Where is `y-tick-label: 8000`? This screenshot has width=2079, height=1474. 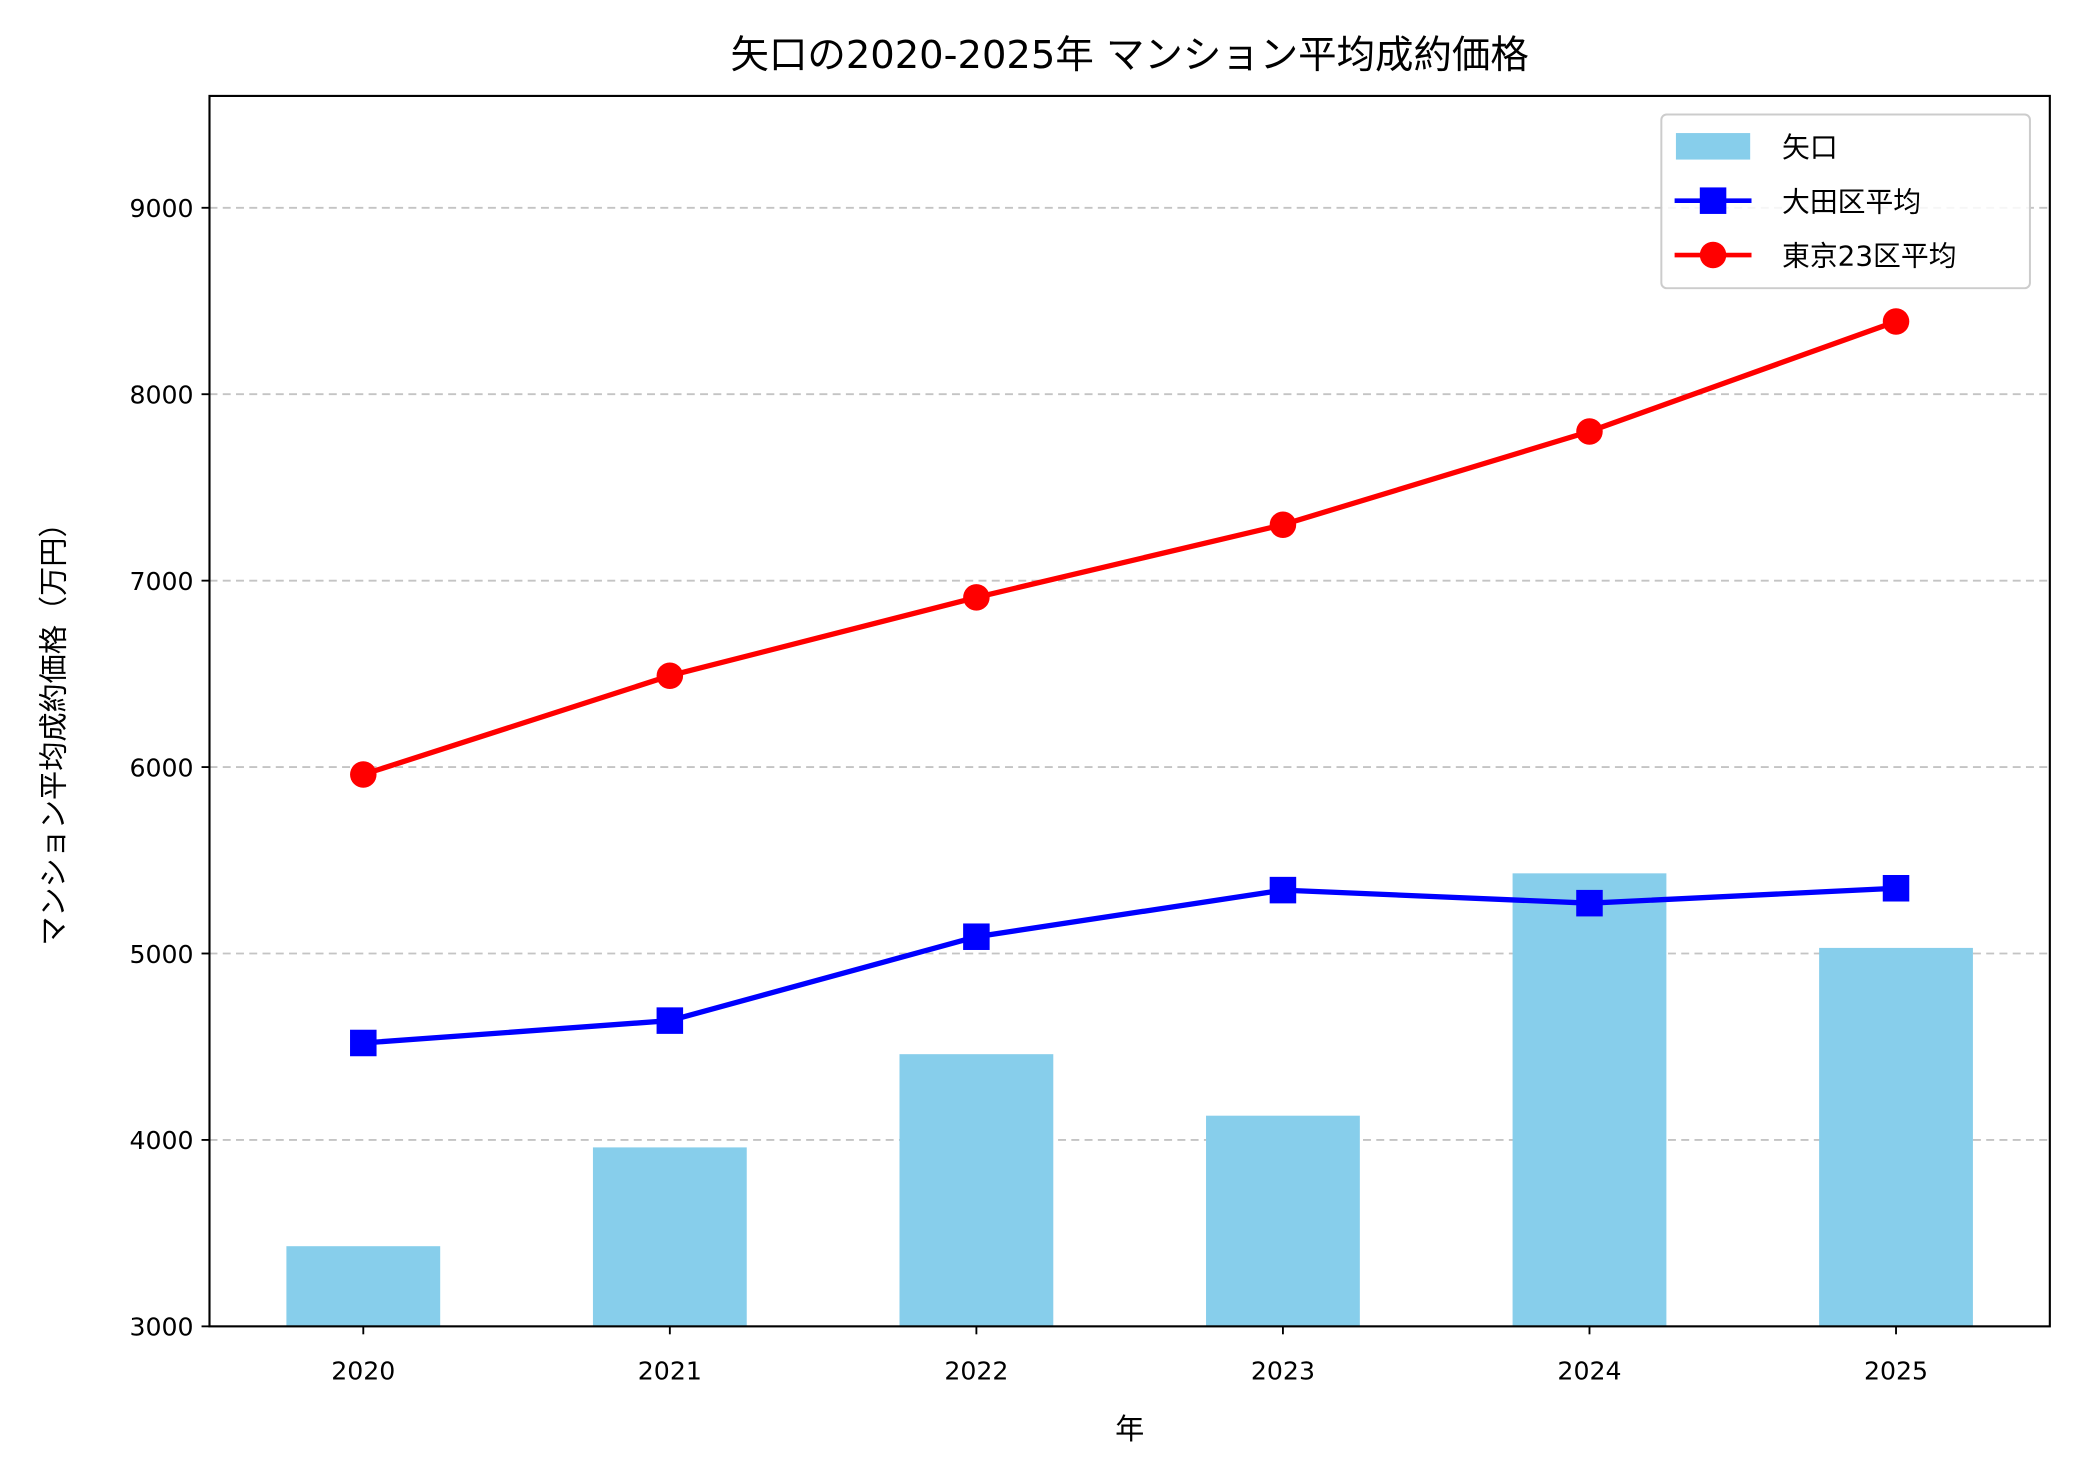 y-tick-label: 8000 is located at coordinates (161, 394).